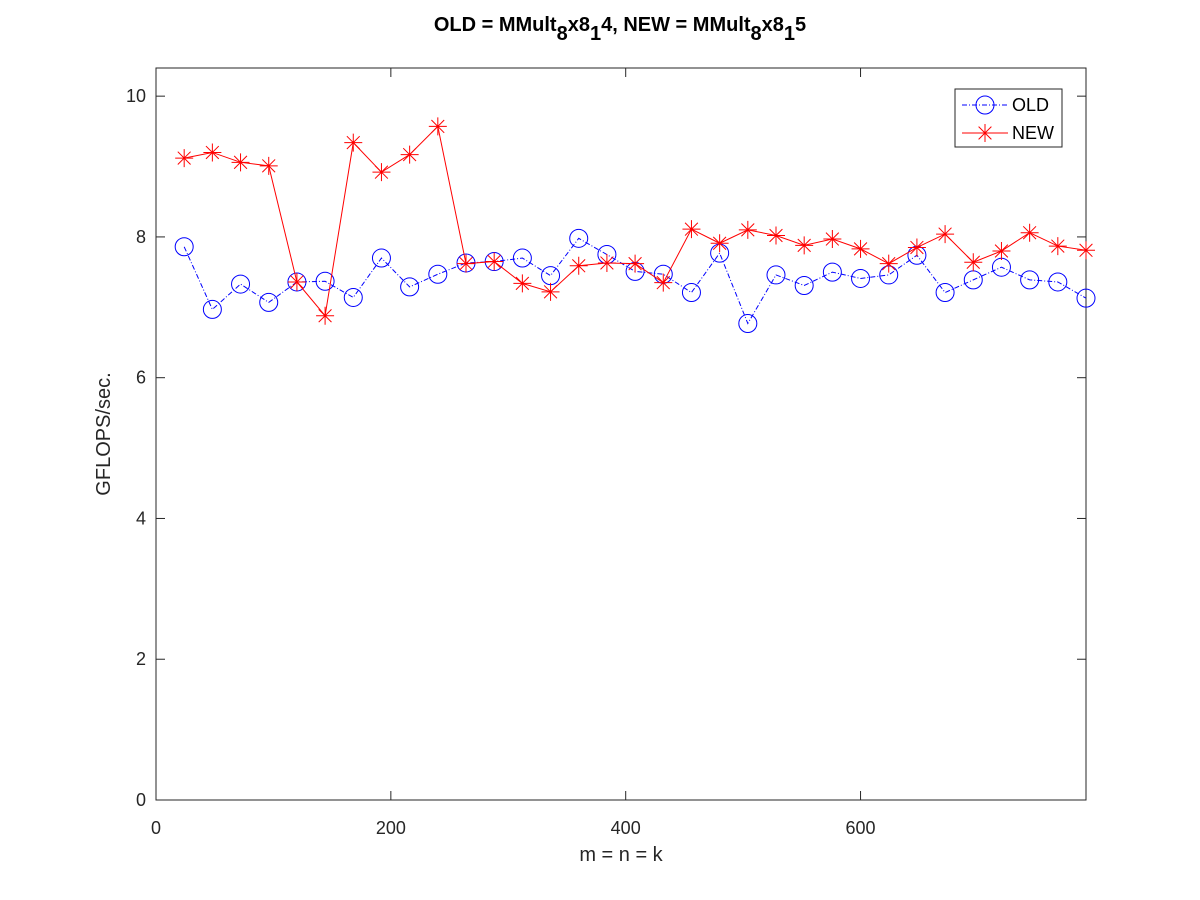 The height and width of the screenshot is (900, 1200). Describe the element at coordinates (391, 828) in the screenshot. I see `x-tick-label: 200` at that location.